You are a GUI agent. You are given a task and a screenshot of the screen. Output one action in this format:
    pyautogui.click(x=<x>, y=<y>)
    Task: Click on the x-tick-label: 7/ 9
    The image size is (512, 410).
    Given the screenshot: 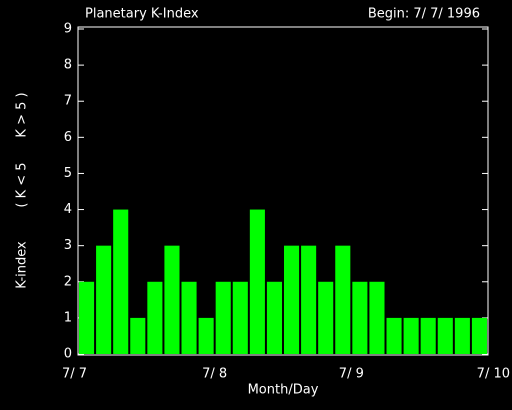 What is the action you would take?
    pyautogui.click(x=351, y=374)
    